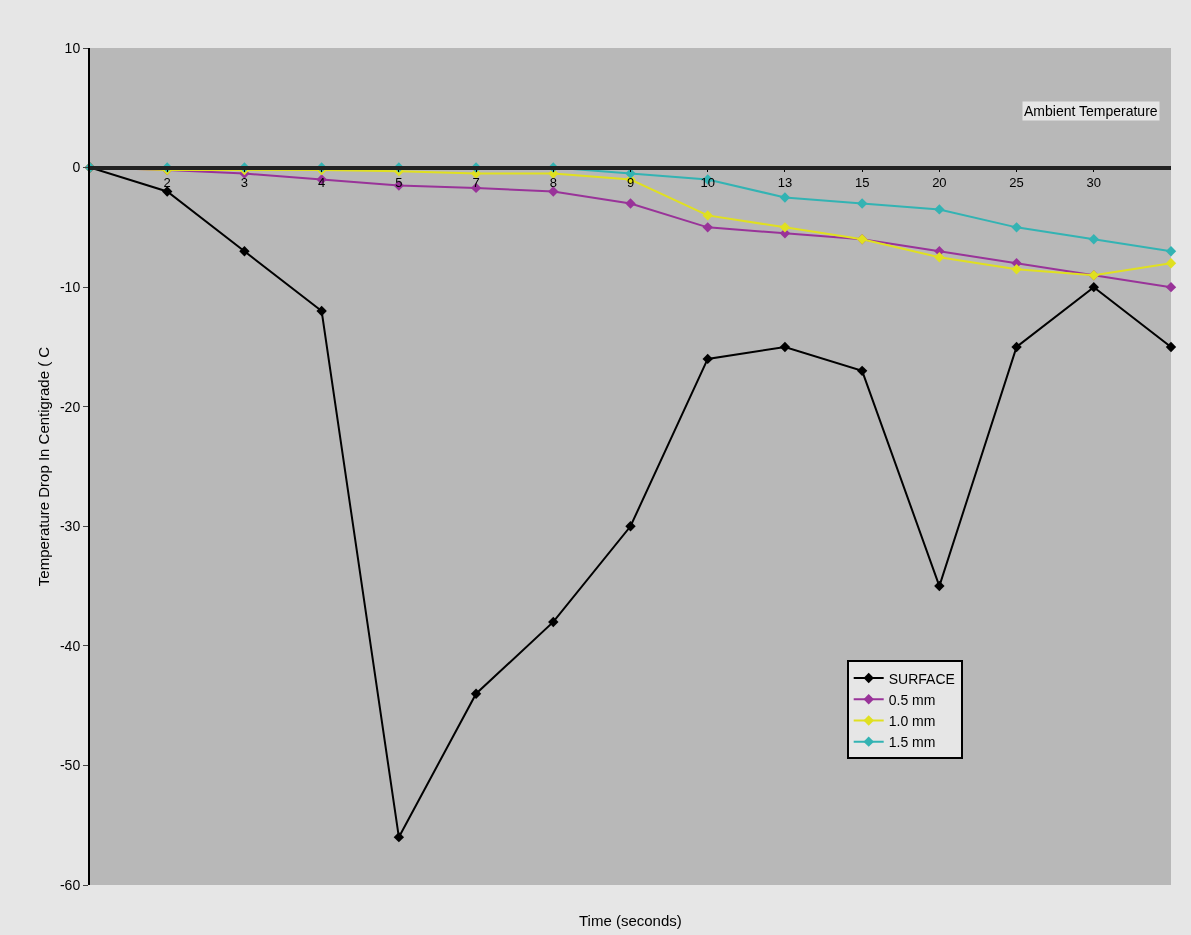  Describe the element at coordinates (244, 183) in the screenshot. I see `x-tick-label: 3` at that location.